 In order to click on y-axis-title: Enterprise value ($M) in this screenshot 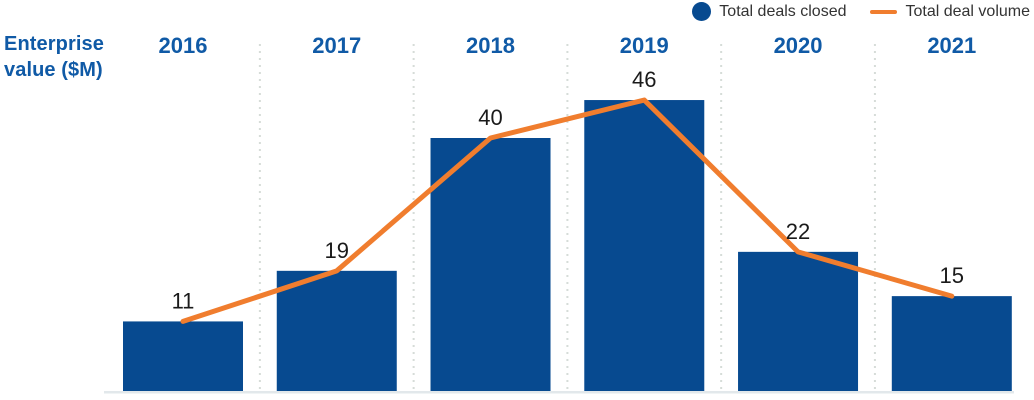, I will do `click(54, 57)`.